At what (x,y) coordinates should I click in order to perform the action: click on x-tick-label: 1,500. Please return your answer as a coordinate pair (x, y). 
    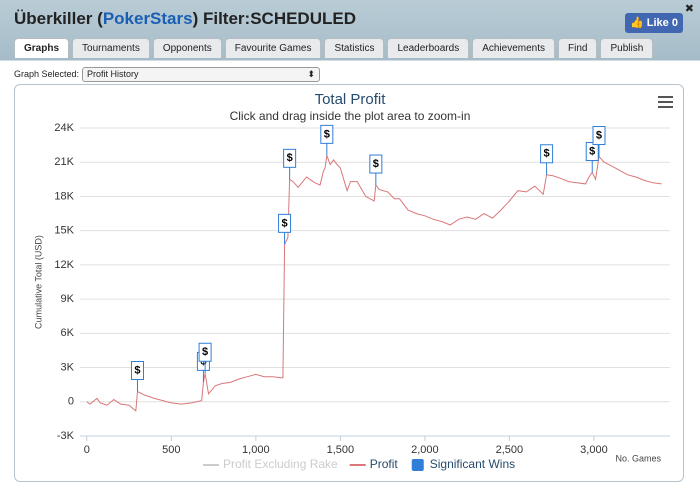
    Looking at the image, I should click on (341, 450).